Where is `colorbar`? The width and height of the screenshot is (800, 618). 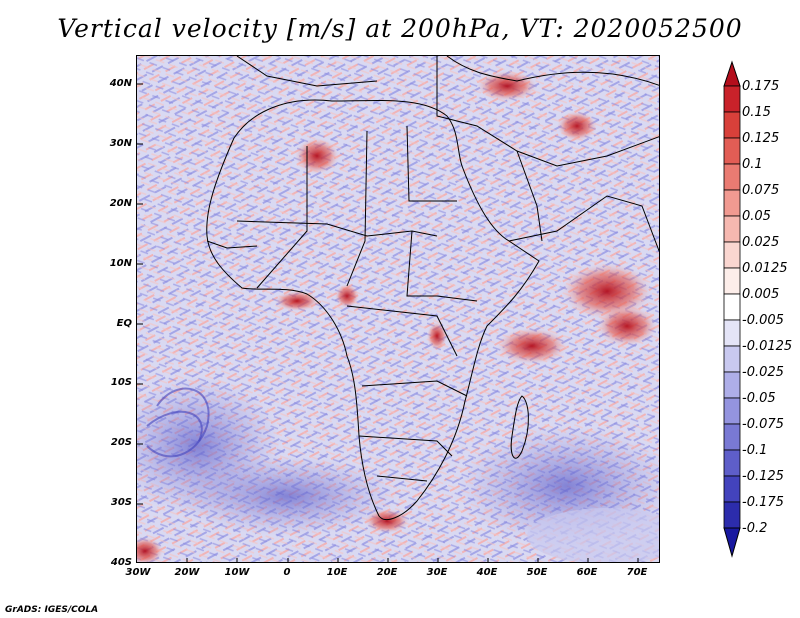
colorbar is located at coordinates (732, 309).